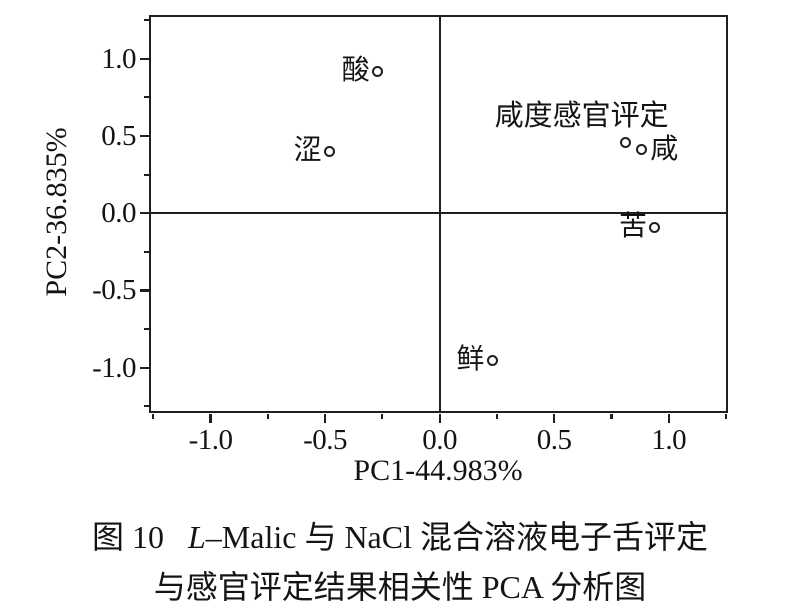 This screenshot has height=615, width=800. What do you see at coordinates (118, 213) in the screenshot?
I see `y-axis-tick-label: 0.0` at bounding box center [118, 213].